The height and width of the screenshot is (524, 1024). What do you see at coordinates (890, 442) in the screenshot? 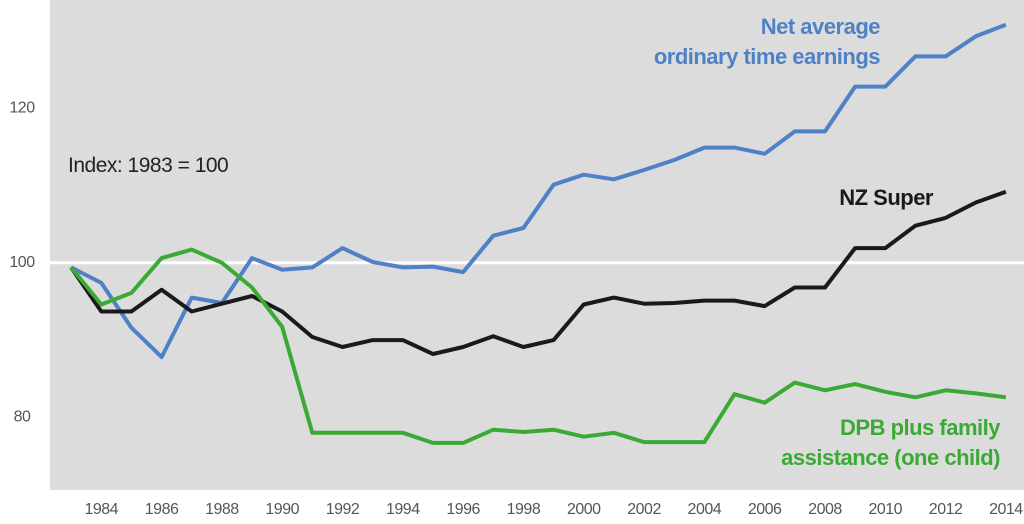
I see `series-label: DPB plus family assistance (one child)` at bounding box center [890, 442].